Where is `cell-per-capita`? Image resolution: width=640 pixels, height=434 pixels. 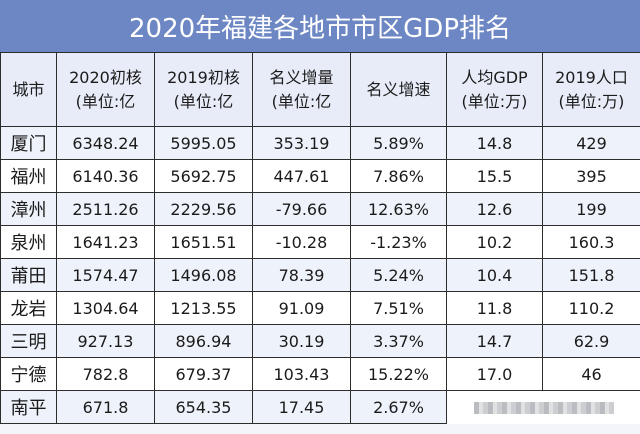 cell-per-capita is located at coordinates (543, 407).